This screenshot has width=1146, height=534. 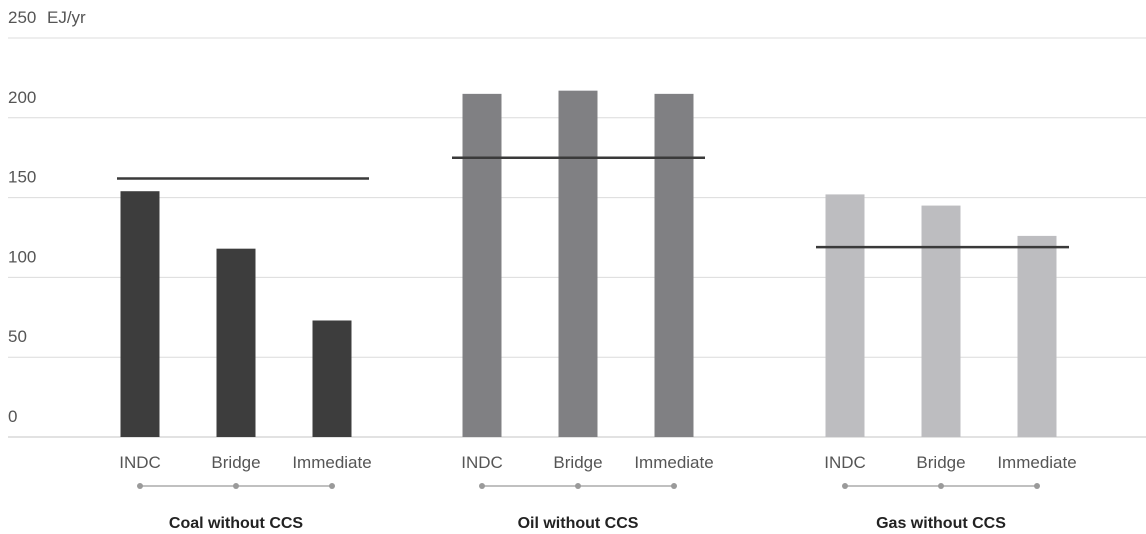 I want to click on reference-lines, so click(x=593, y=202).